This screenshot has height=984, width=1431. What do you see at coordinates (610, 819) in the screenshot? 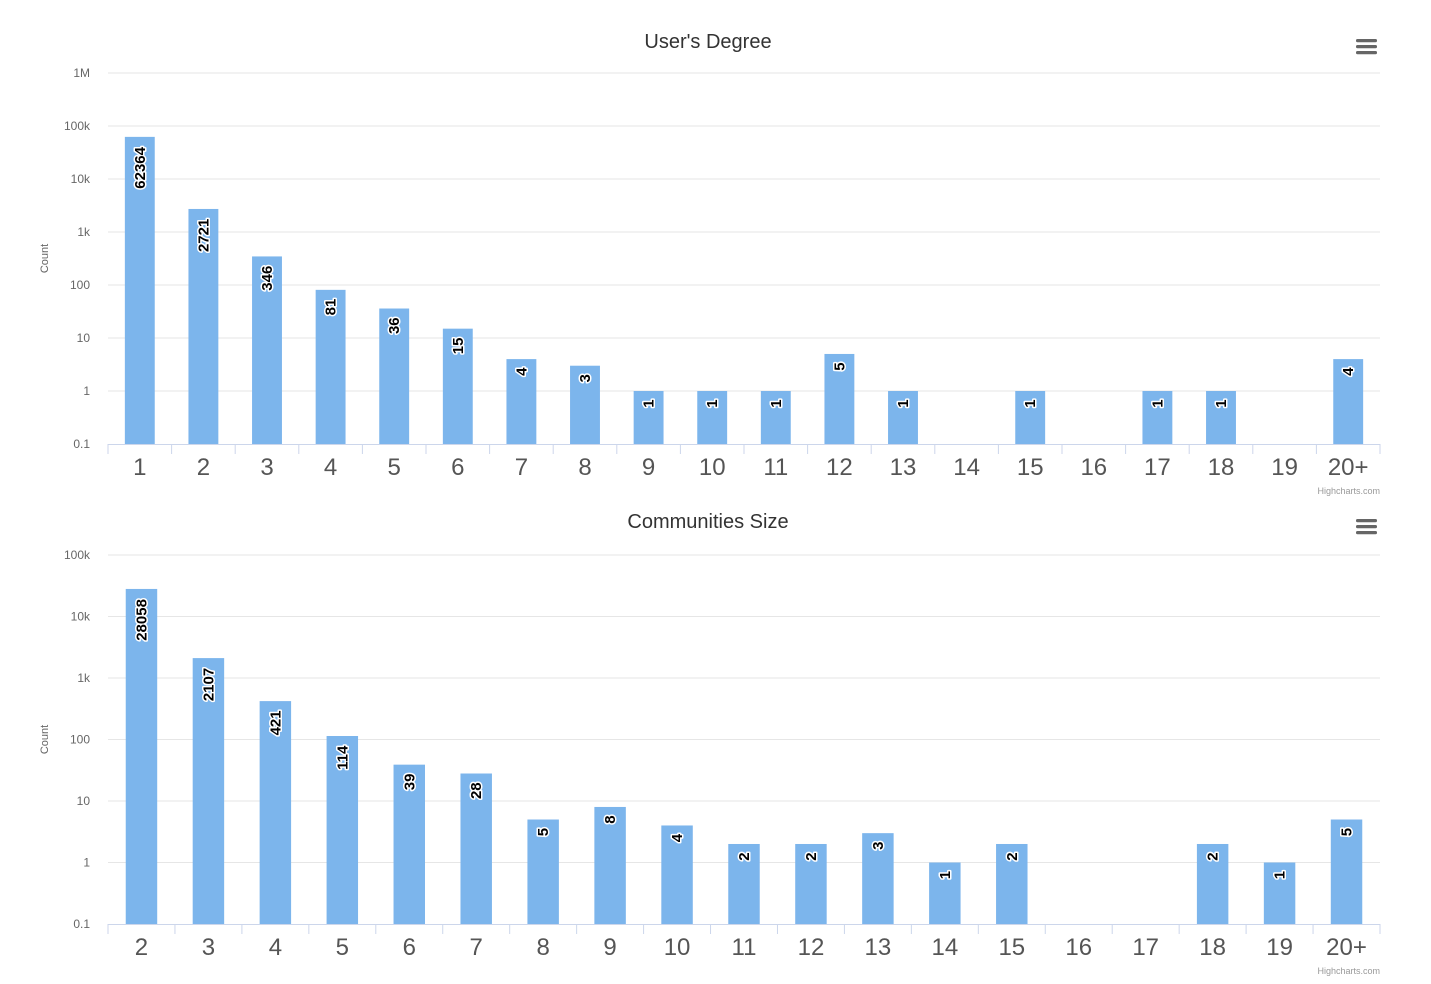
I see `data-label: 8` at bounding box center [610, 819].